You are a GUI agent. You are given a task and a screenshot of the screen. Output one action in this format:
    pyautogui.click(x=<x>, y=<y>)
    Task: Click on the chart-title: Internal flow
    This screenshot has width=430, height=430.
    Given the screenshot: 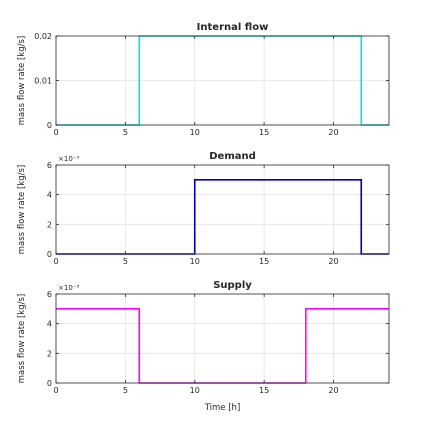 What is the action you would take?
    pyautogui.click(x=233, y=27)
    